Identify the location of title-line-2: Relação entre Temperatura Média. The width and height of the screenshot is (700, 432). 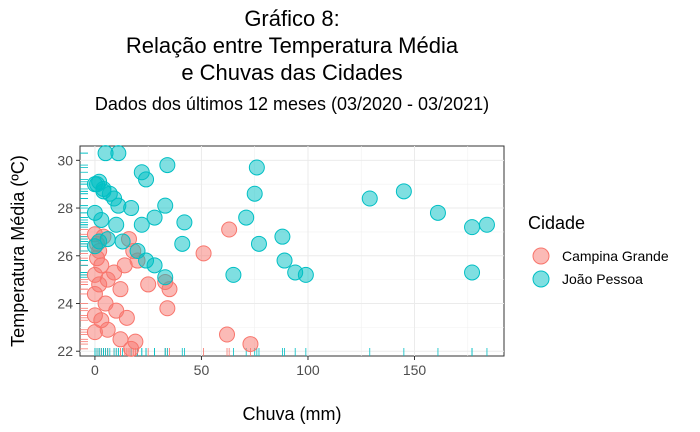
(292, 45).